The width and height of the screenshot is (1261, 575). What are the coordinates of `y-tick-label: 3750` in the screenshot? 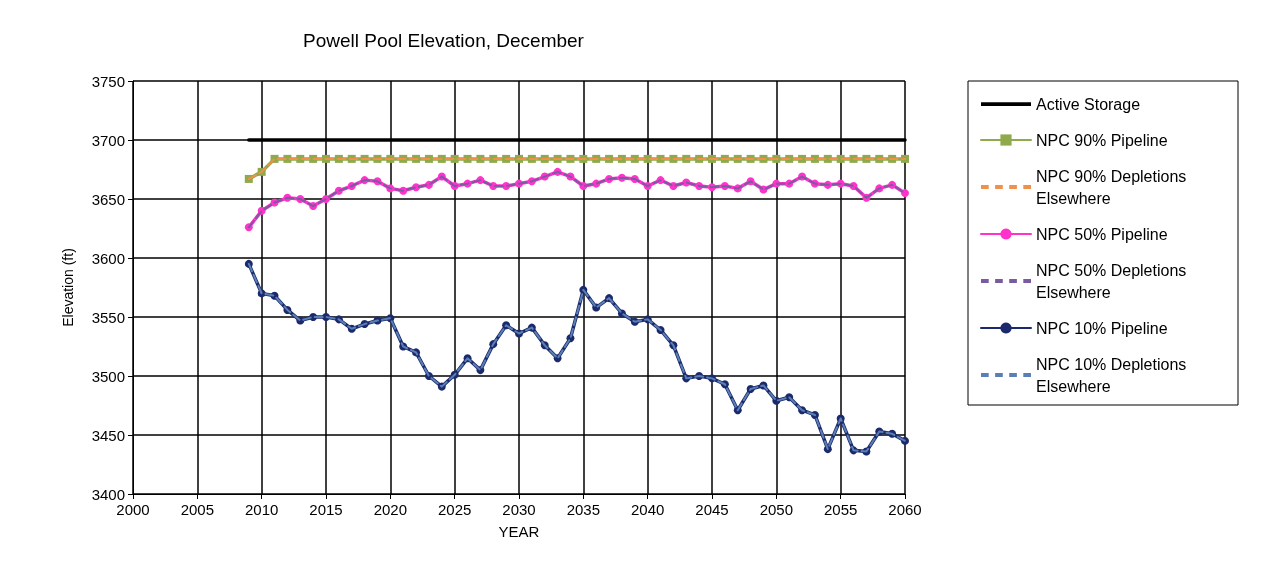 It's located at (108, 81).